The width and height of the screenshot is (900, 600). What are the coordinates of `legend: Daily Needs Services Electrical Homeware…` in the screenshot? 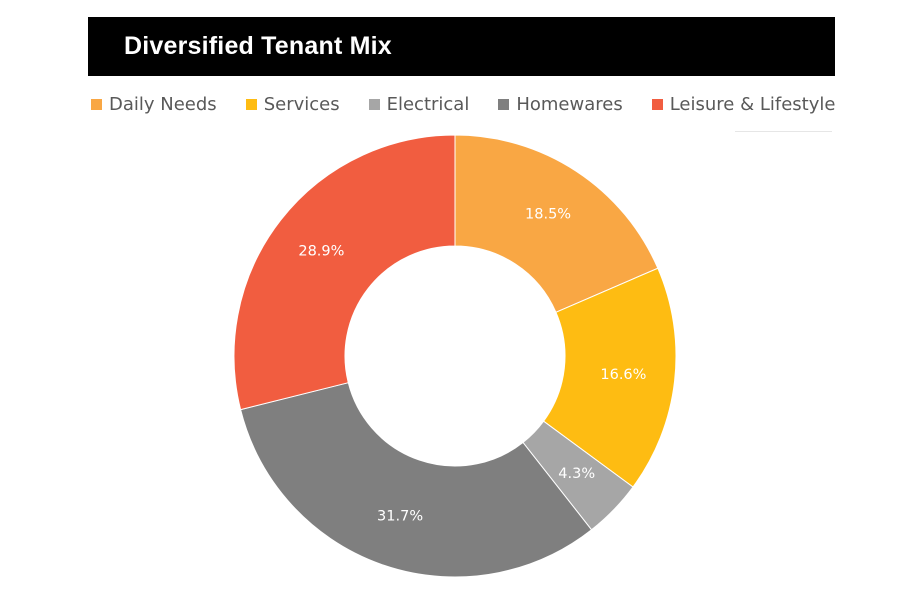 It's located at (463, 104).